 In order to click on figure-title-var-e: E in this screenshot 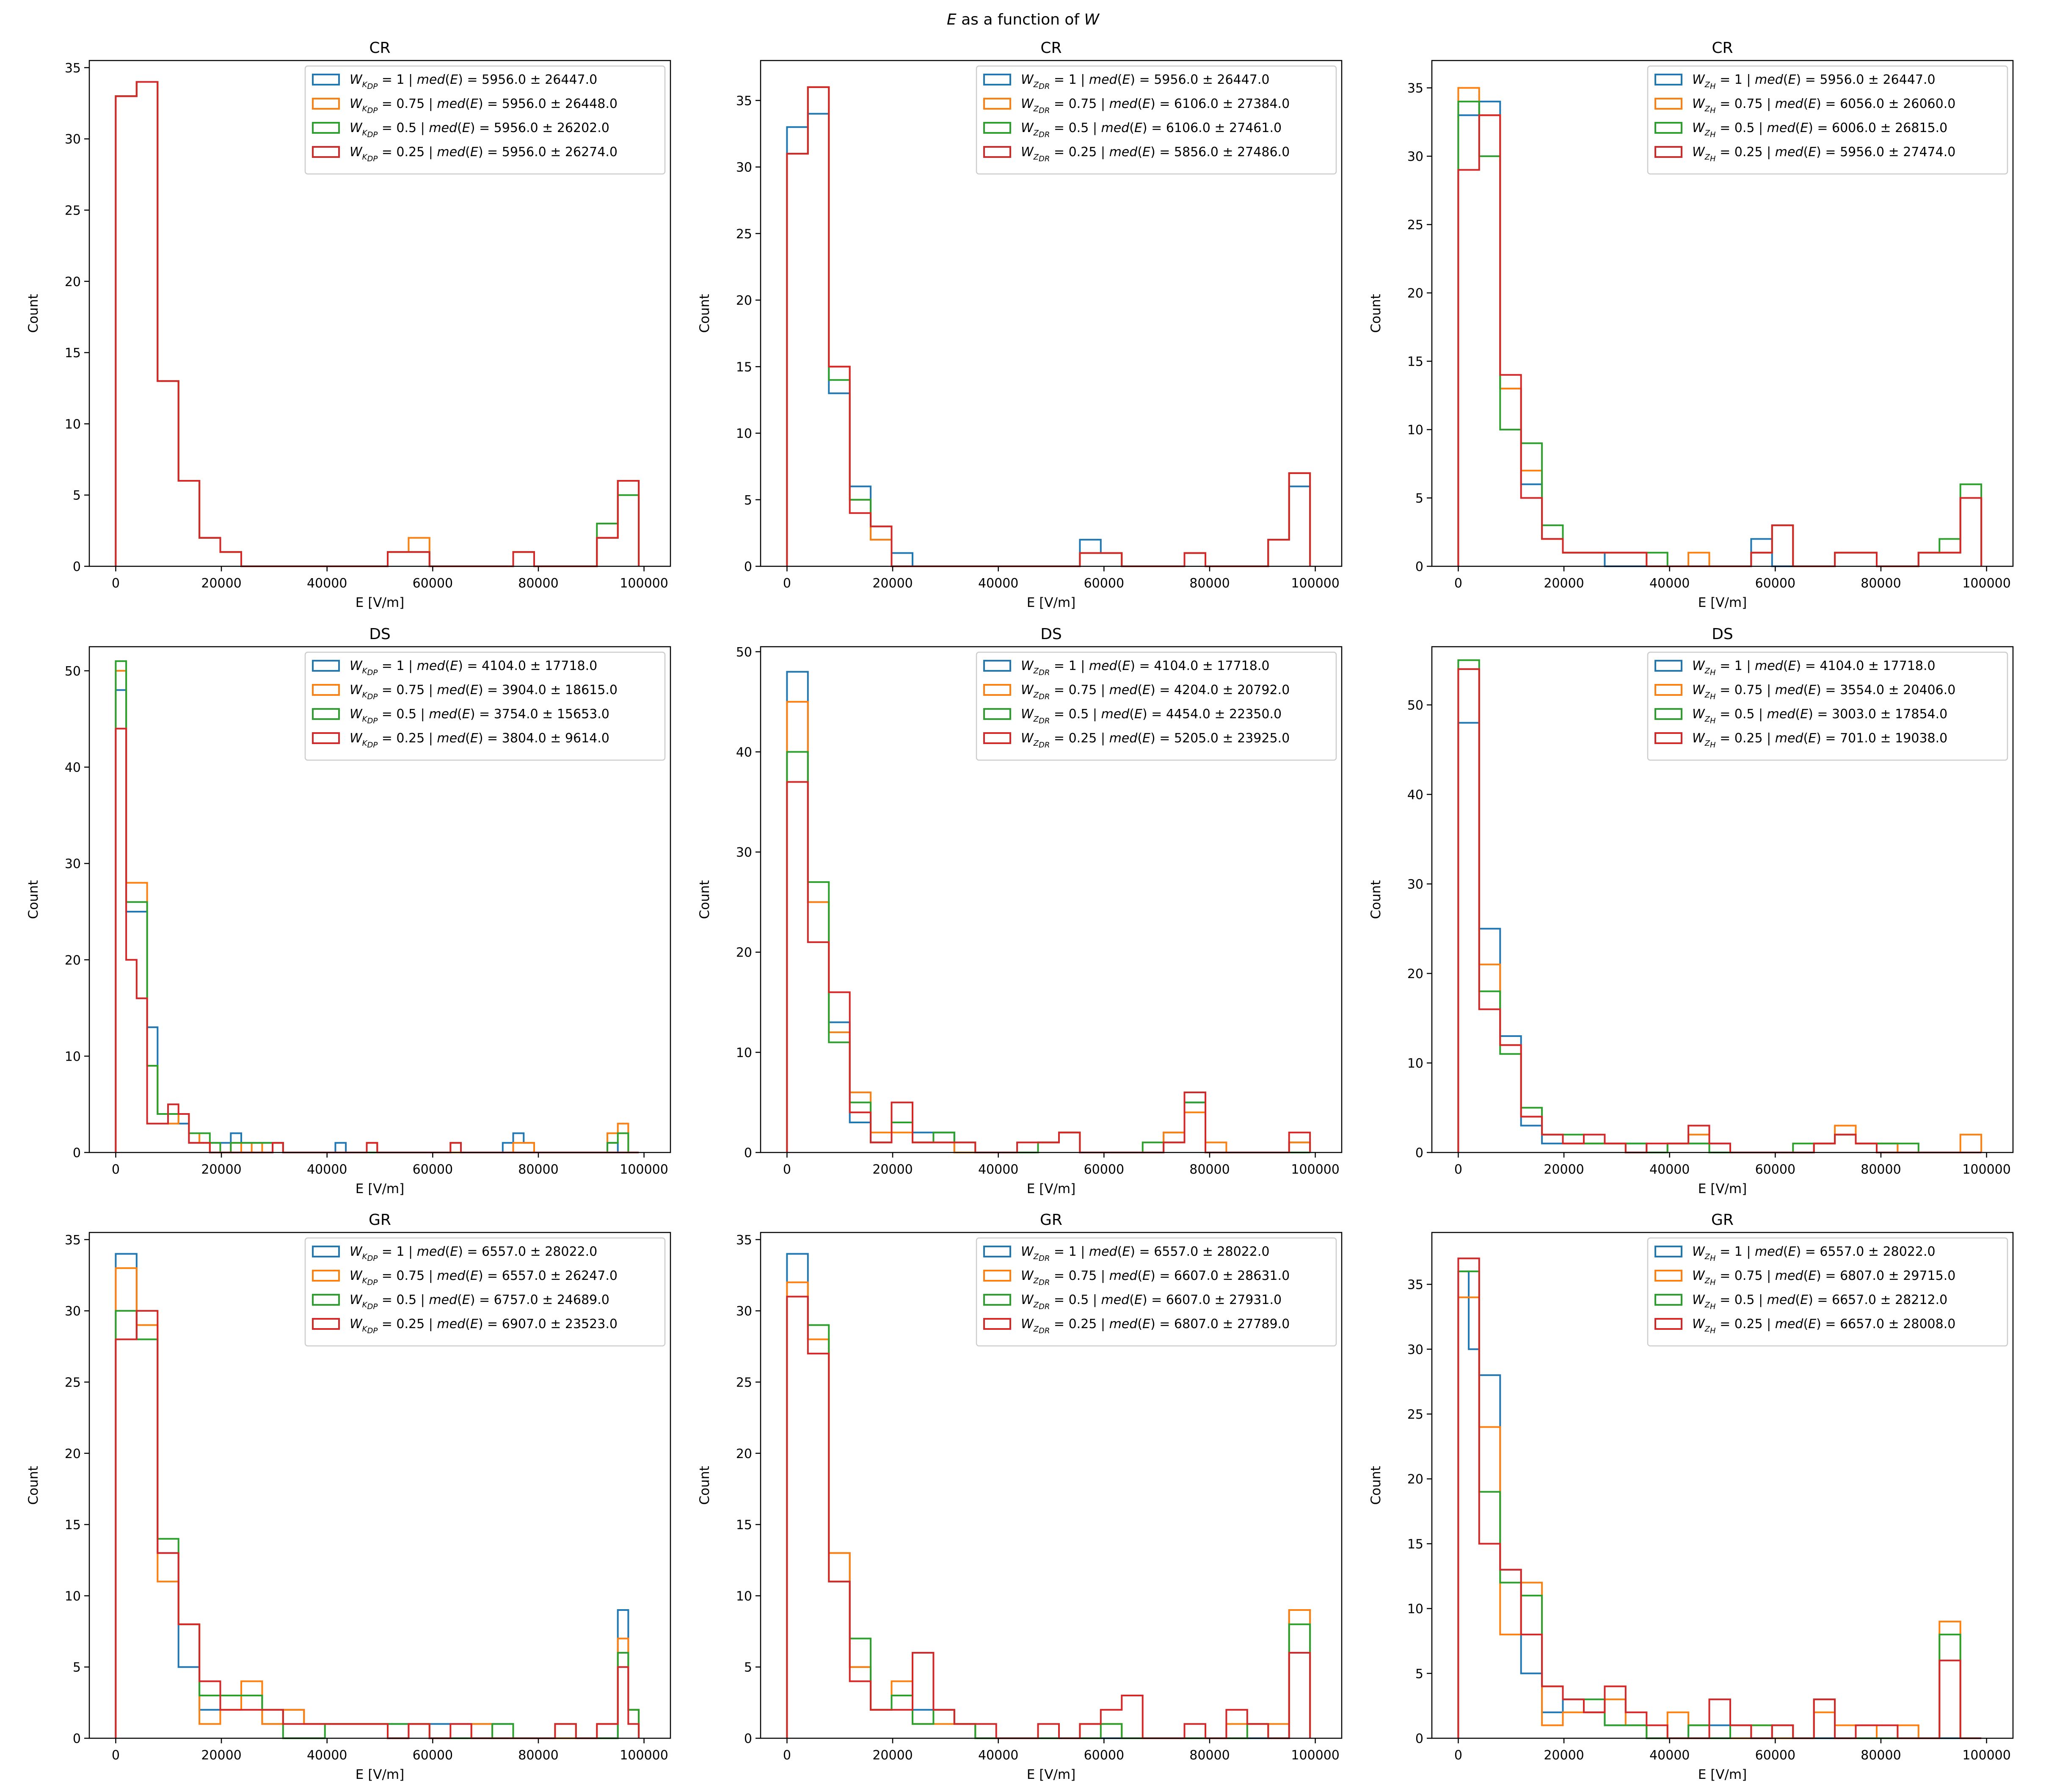, I will do `click(952, 19)`.